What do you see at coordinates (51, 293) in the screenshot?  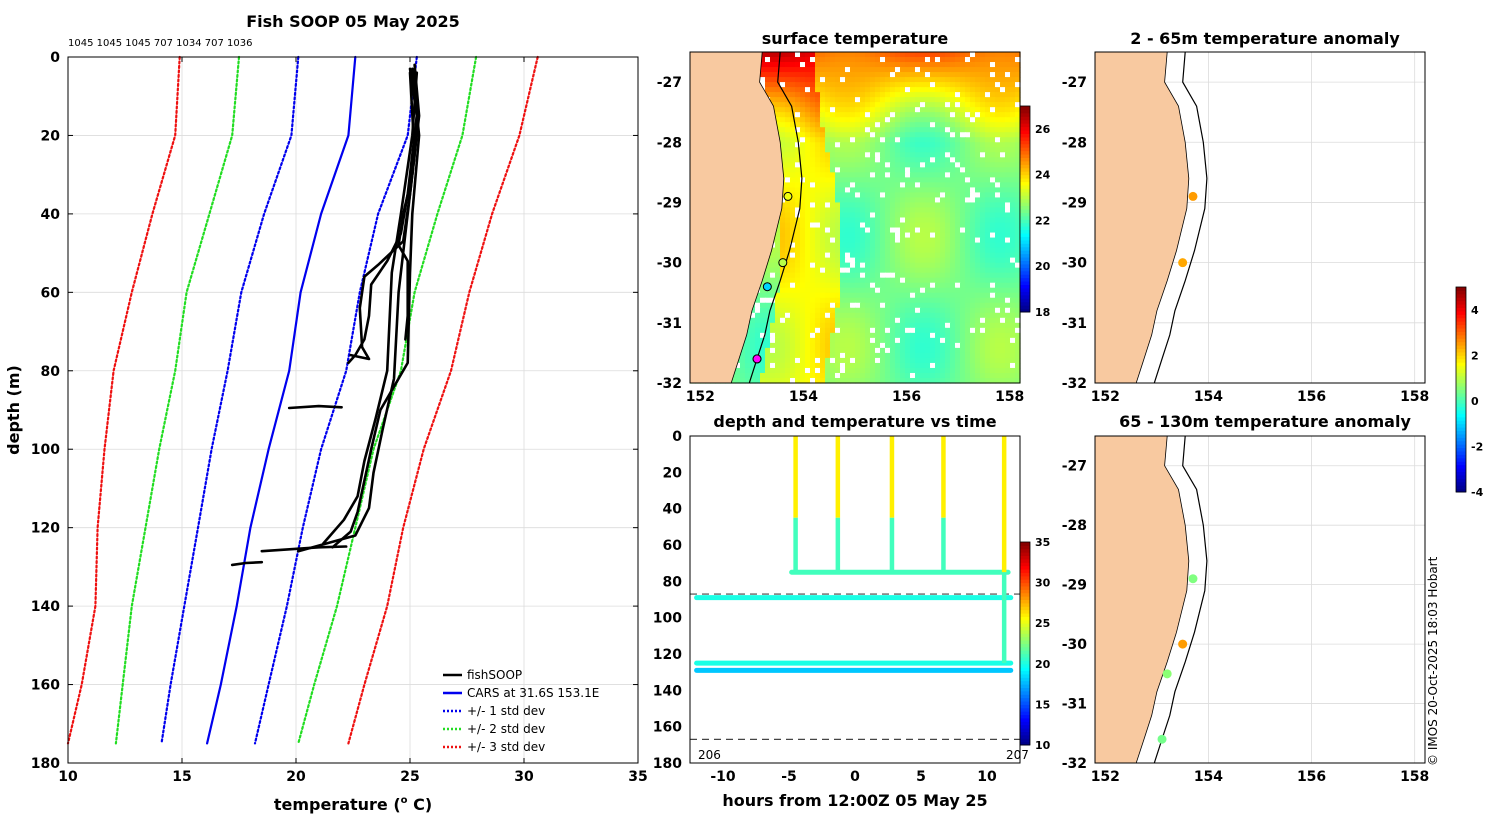 I see `y-tick-label: 60` at bounding box center [51, 293].